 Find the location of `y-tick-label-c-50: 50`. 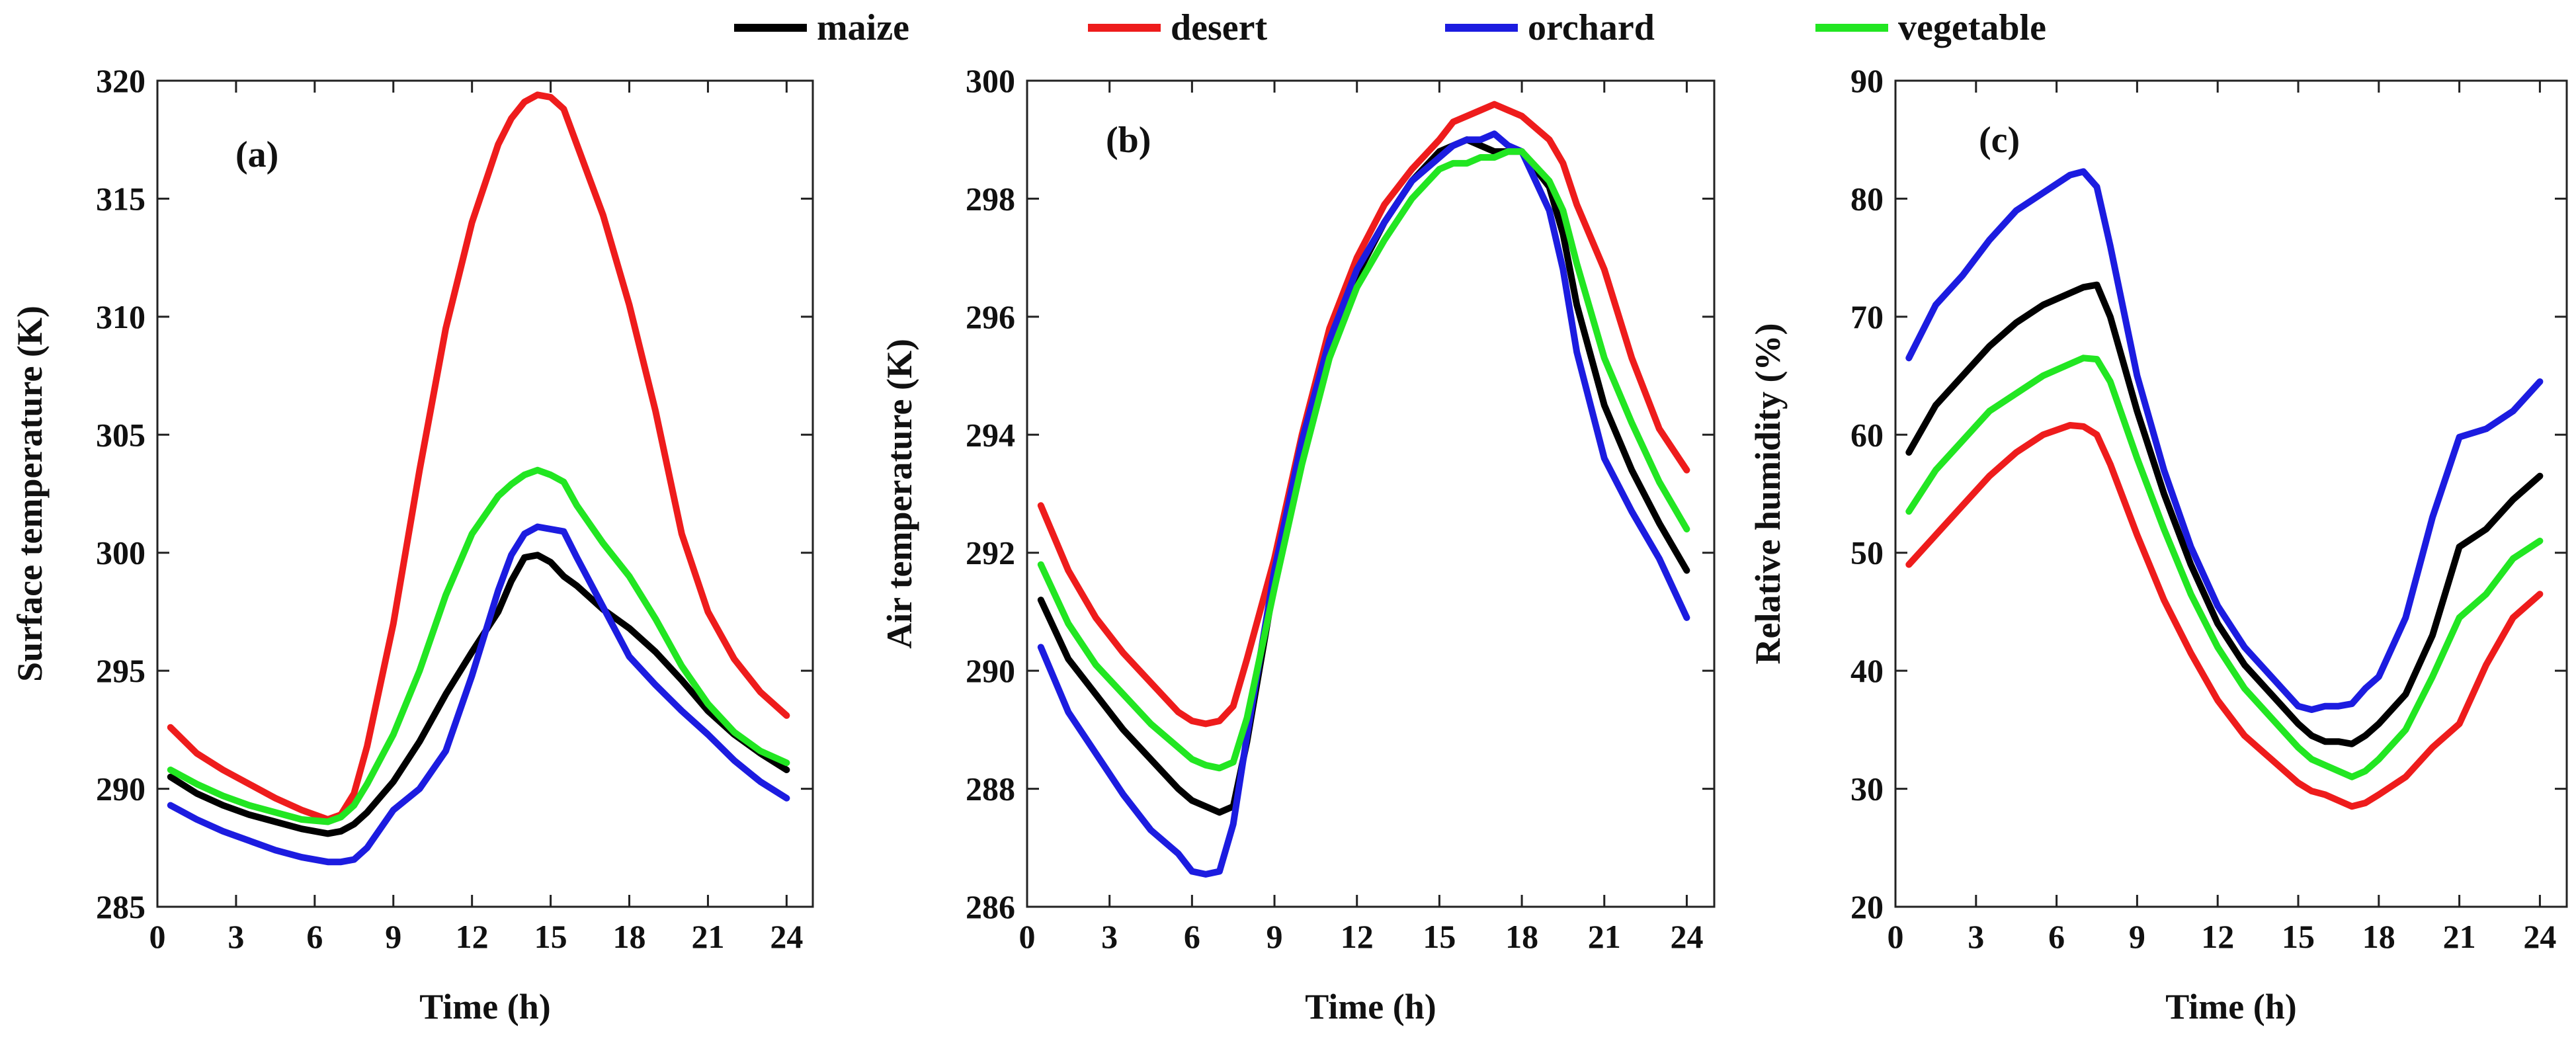

y-tick-label-c-50: 50 is located at coordinates (1867, 552).